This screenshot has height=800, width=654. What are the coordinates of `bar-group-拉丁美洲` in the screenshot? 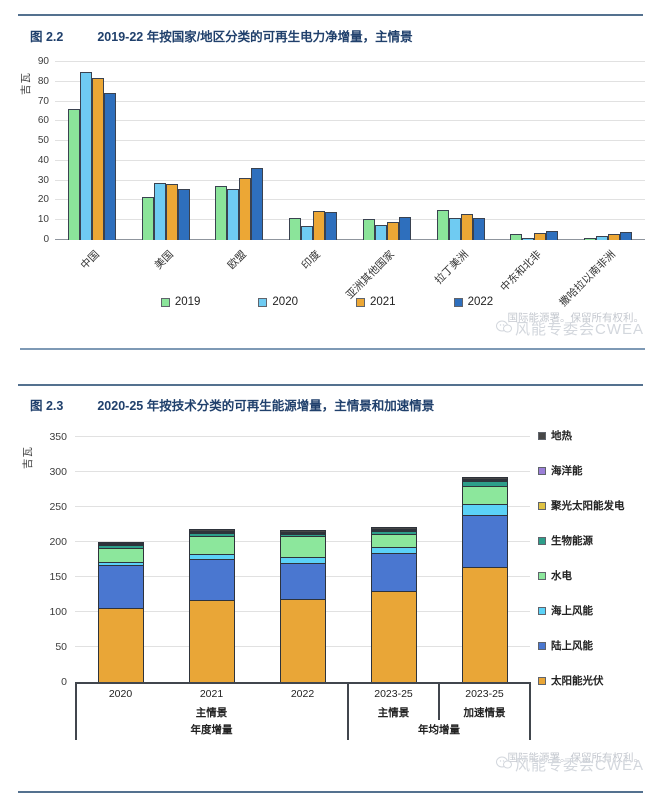 It's located at (460, 225).